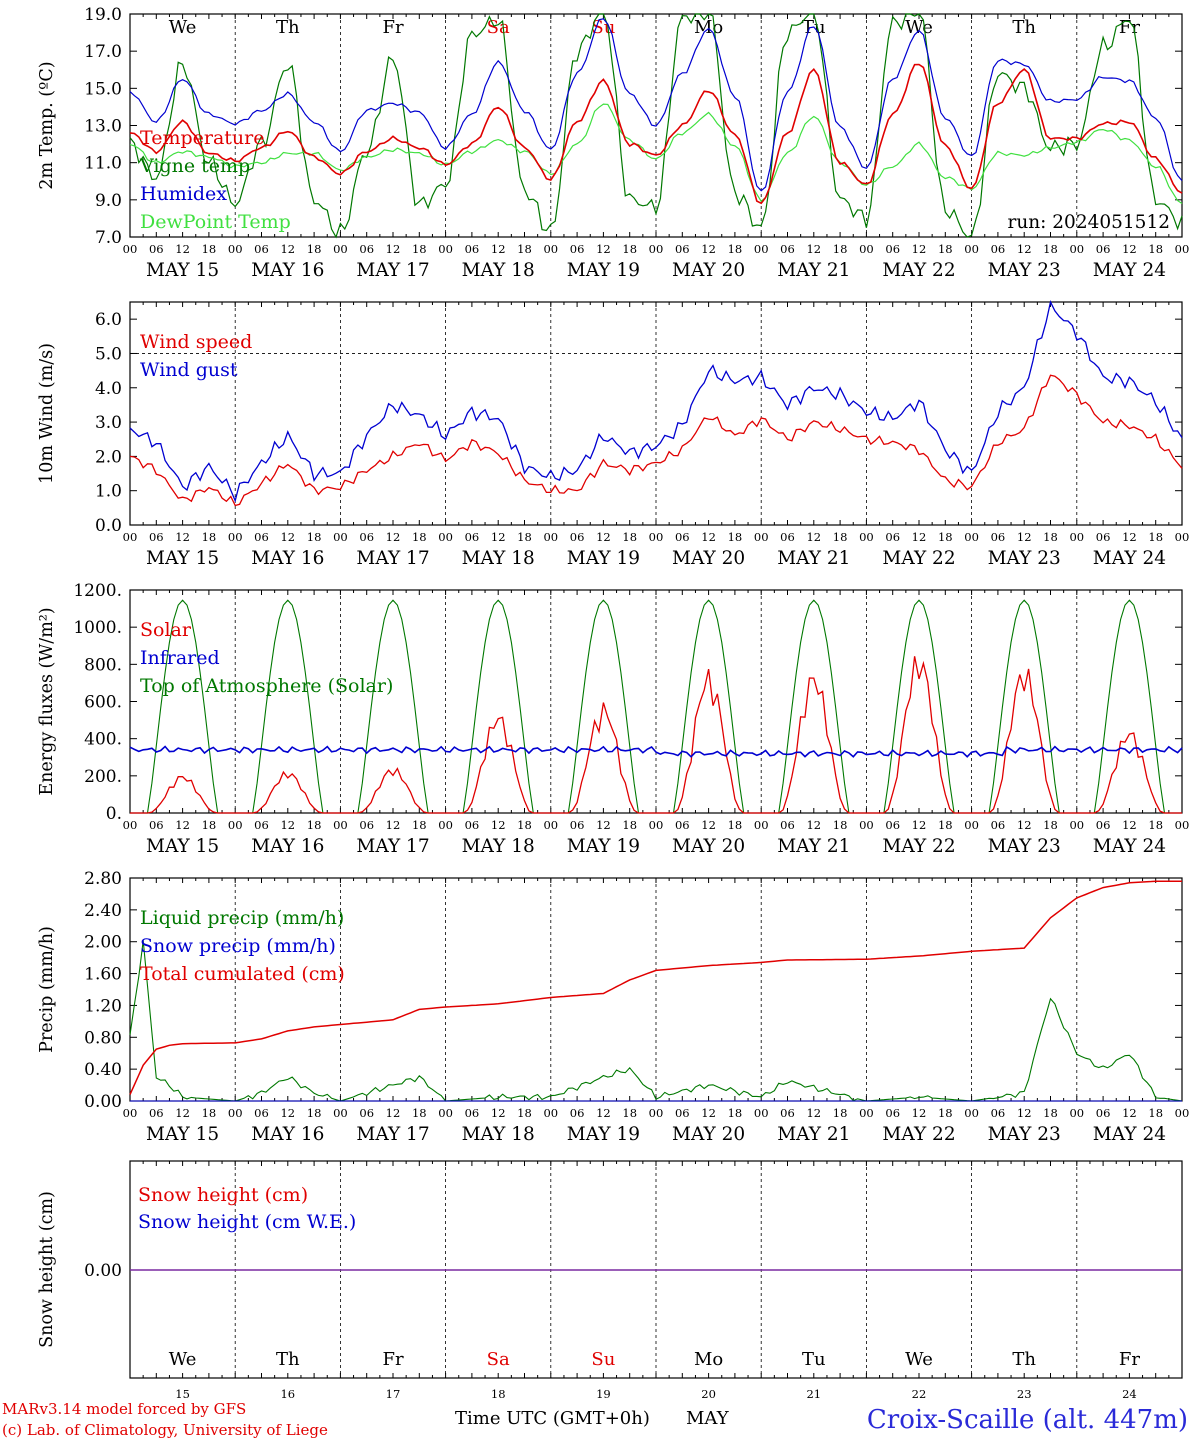 The width and height of the screenshot is (1194, 1444). Describe the element at coordinates (108, 526) in the screenshot. I see `wind-y-tick-label: 0.0` at that location.